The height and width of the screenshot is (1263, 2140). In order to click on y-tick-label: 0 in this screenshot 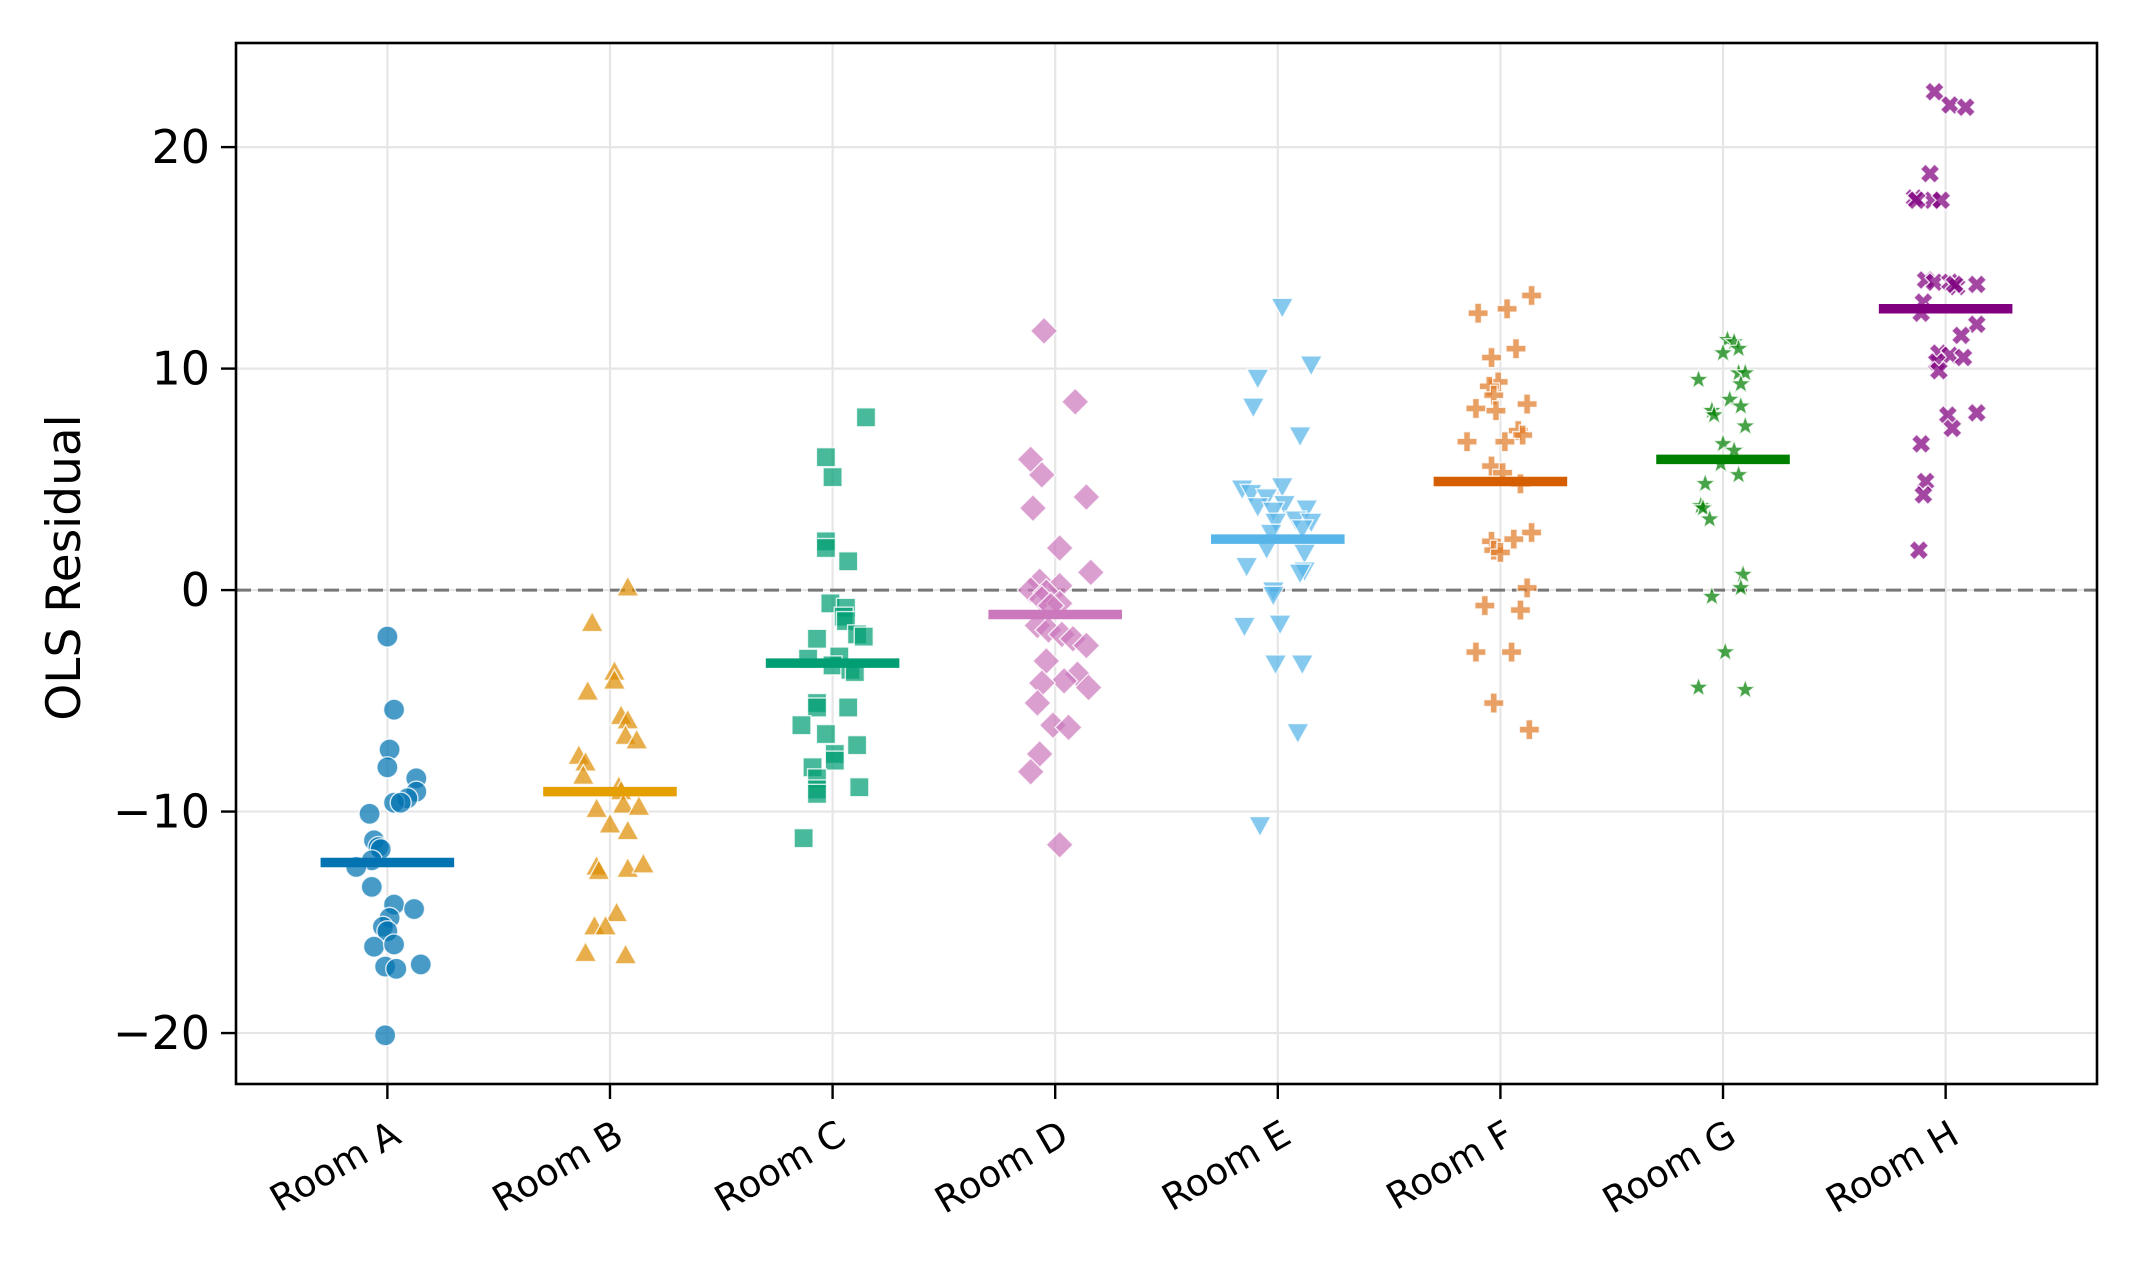, I will do `click(195, 590)`.